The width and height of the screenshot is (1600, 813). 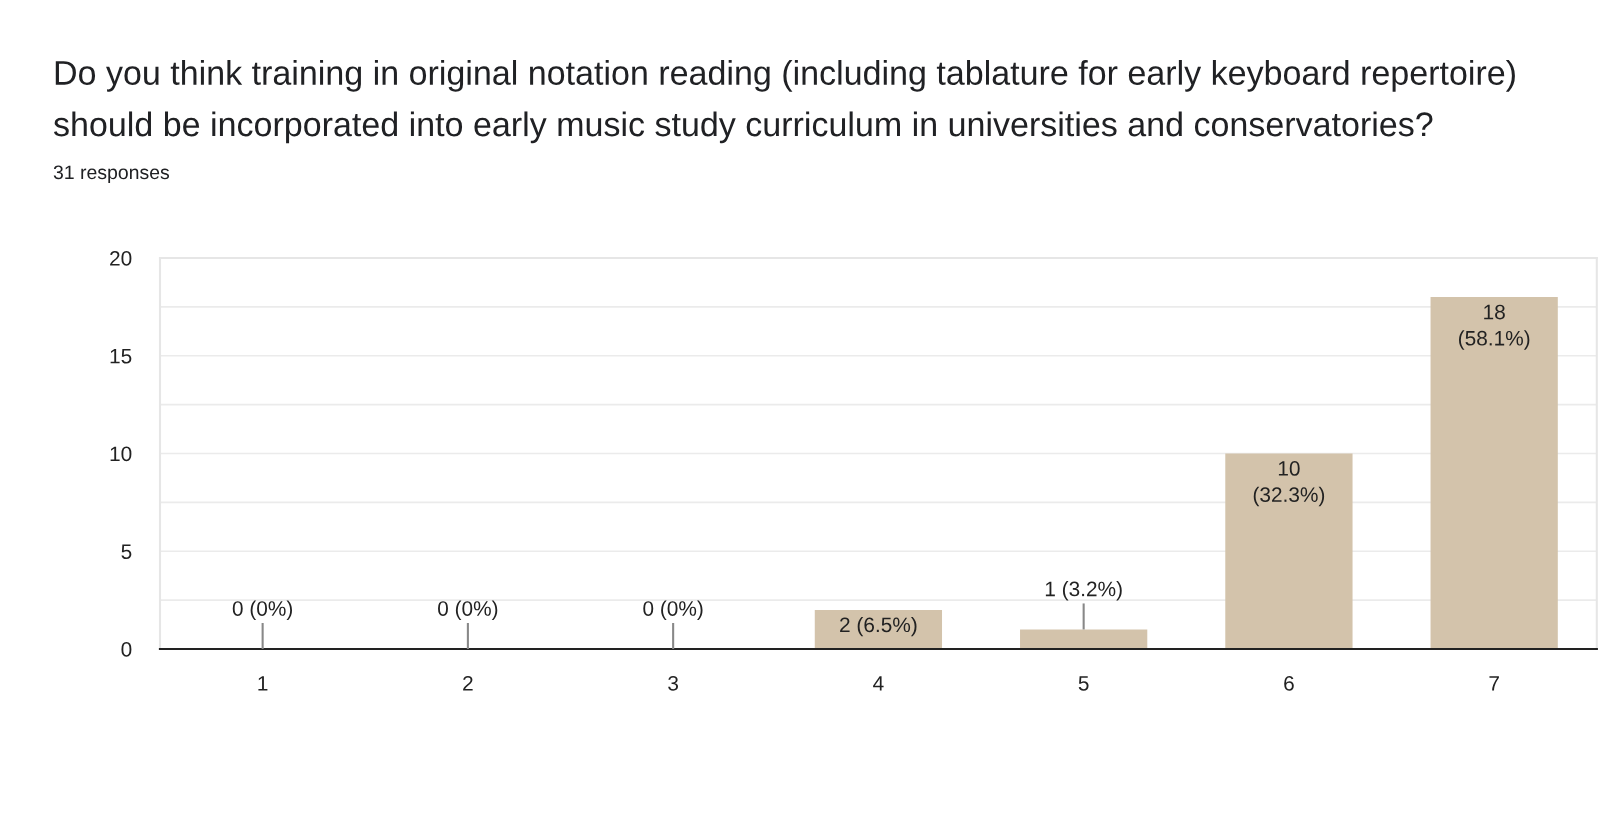 I want to click on data-label: 10 (32.3%), so click(x=1289, y=484).